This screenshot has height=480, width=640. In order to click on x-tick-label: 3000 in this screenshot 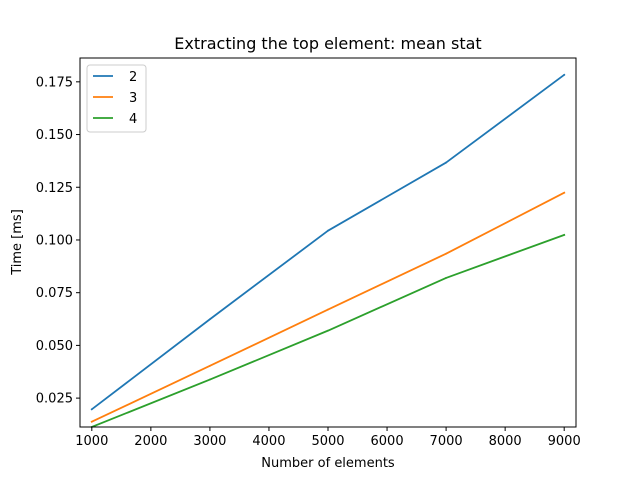, I will do `click(209, 441)`.